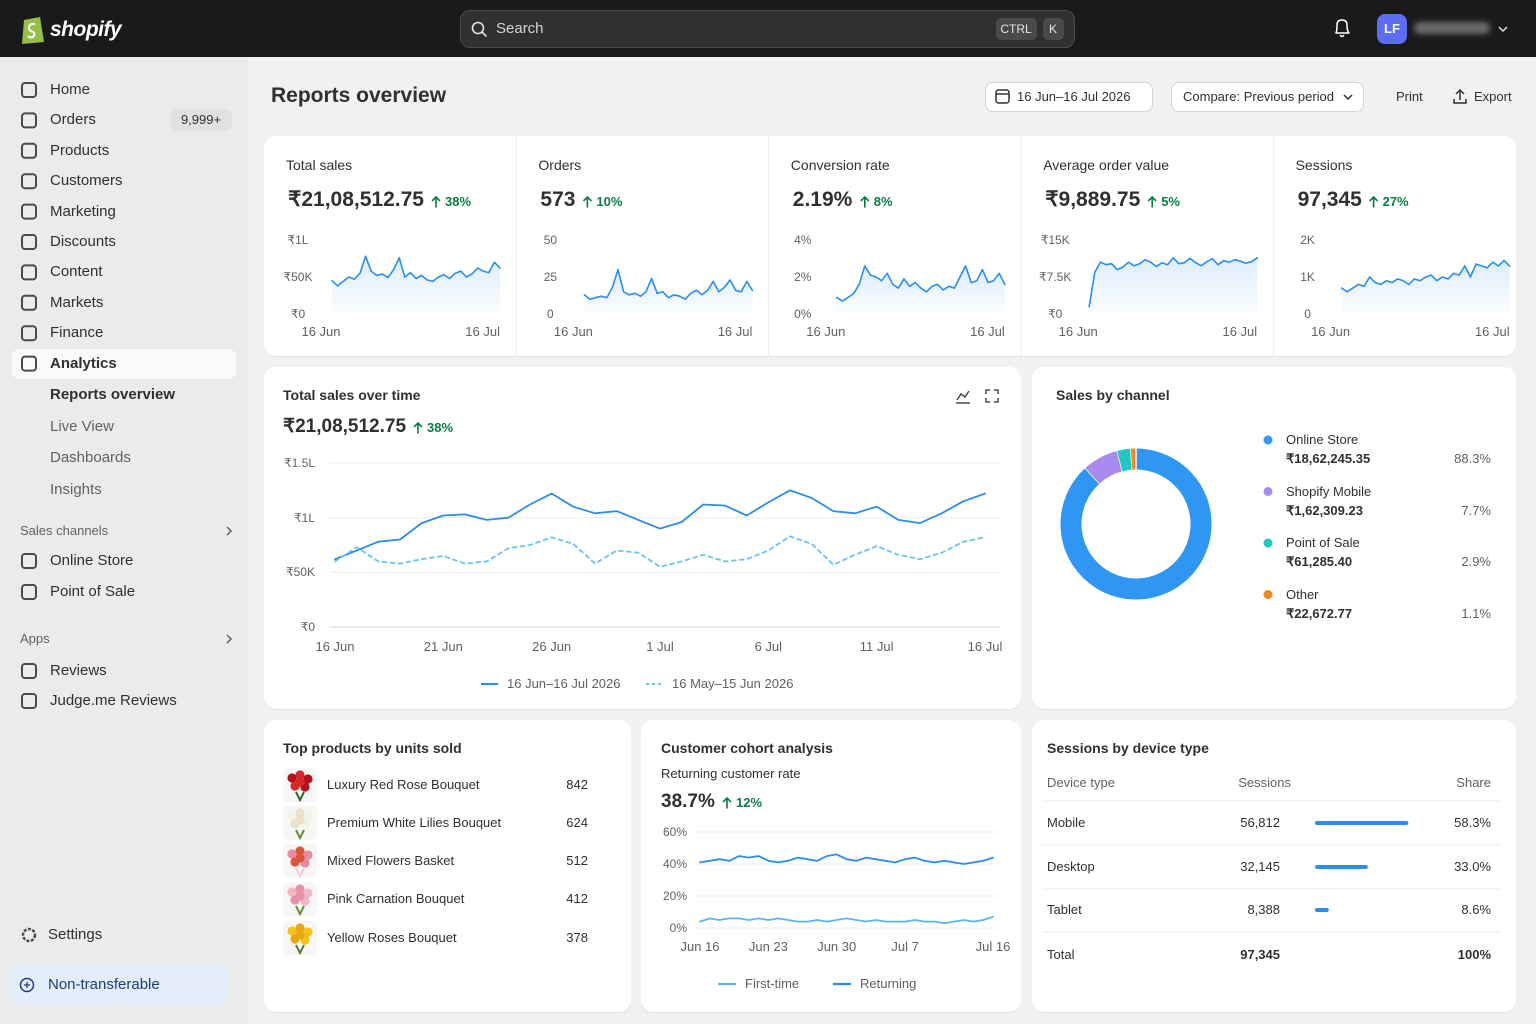 The image size is (1536, 1024). I want to click on device-sessions: 56,812, so click(1260, 822).